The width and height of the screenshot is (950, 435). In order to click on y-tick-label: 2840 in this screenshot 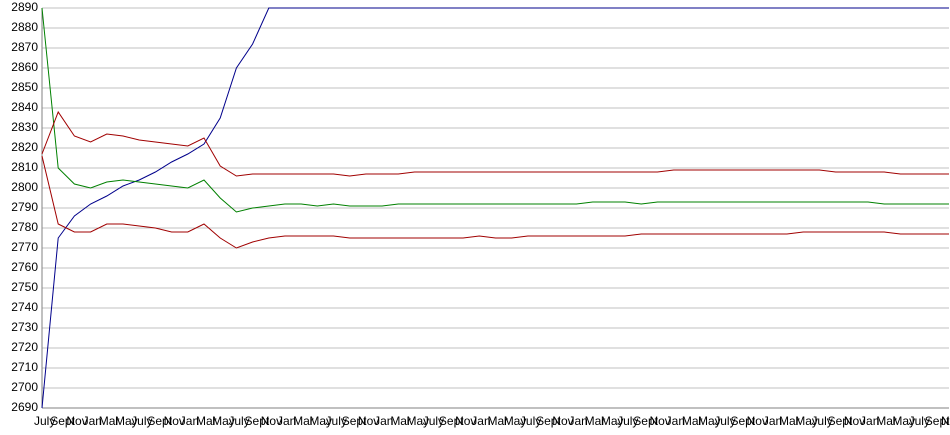, I will do `click(24, 107)`.